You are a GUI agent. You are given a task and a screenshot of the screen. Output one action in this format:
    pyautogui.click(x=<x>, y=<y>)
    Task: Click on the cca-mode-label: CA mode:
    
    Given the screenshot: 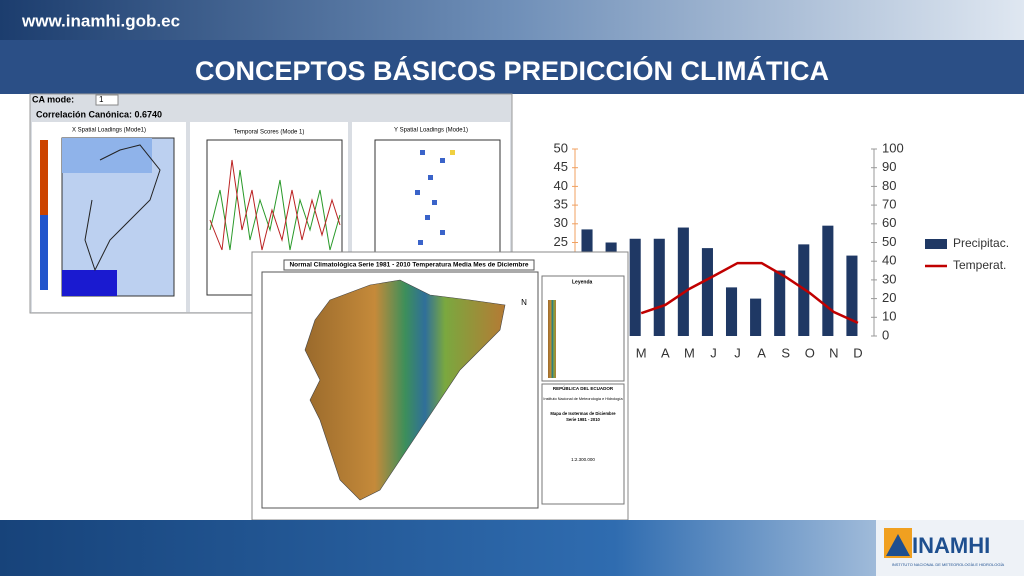 What is the action you would take?
    pyautogui.click(x=53, y=99)
    